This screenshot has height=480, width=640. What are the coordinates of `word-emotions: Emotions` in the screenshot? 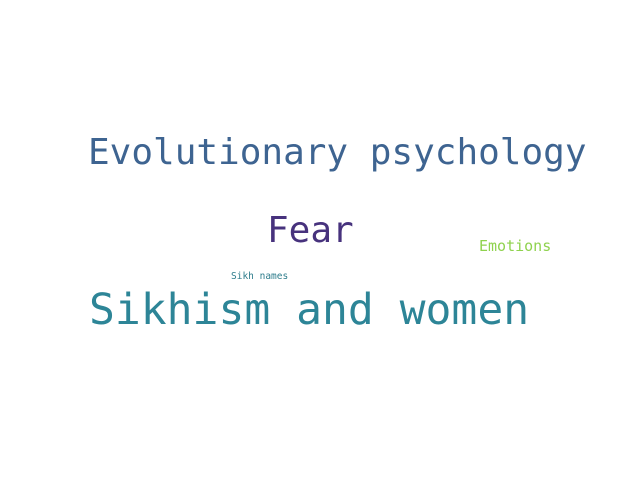 It's located at (515, 246).